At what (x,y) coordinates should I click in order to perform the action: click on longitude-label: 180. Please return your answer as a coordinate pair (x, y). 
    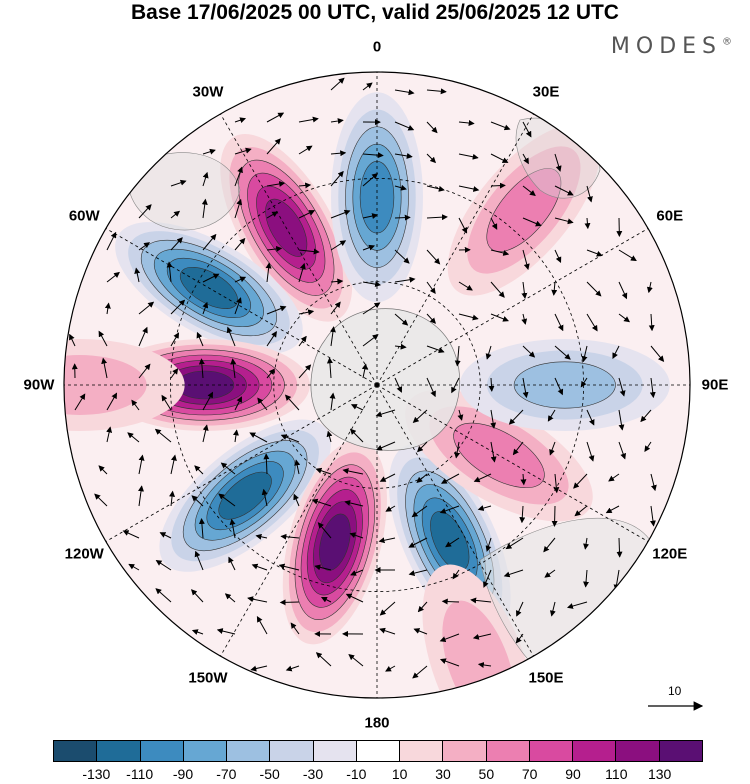
    Looking at the image, I should click on (376, 723).